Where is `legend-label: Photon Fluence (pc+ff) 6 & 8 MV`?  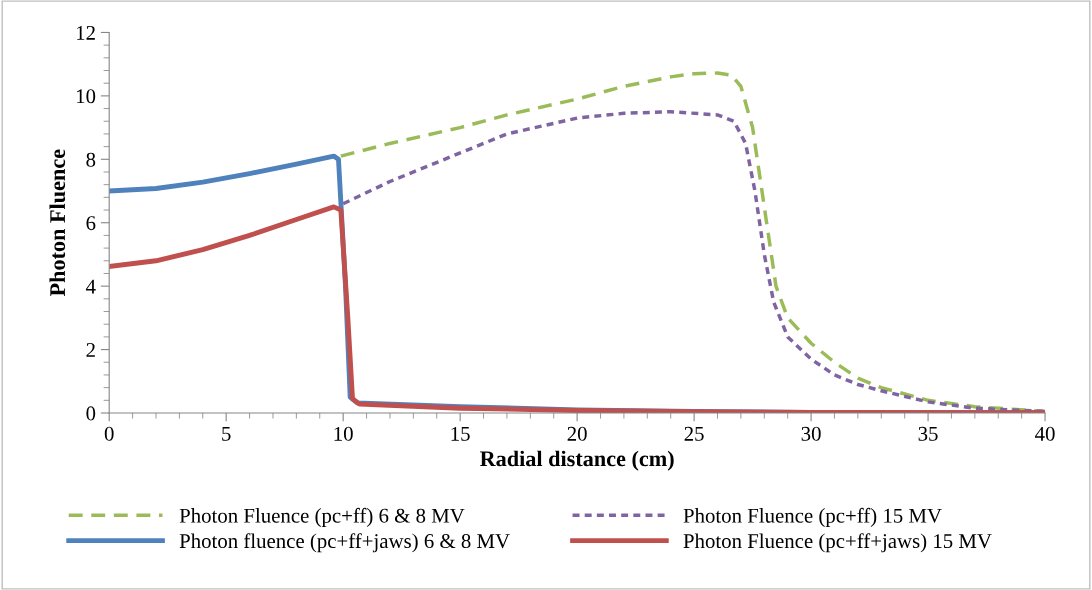 legend-label: Photon Fluence (pc+ff) 6 & 8 MV is located at coordinates (322, 517).